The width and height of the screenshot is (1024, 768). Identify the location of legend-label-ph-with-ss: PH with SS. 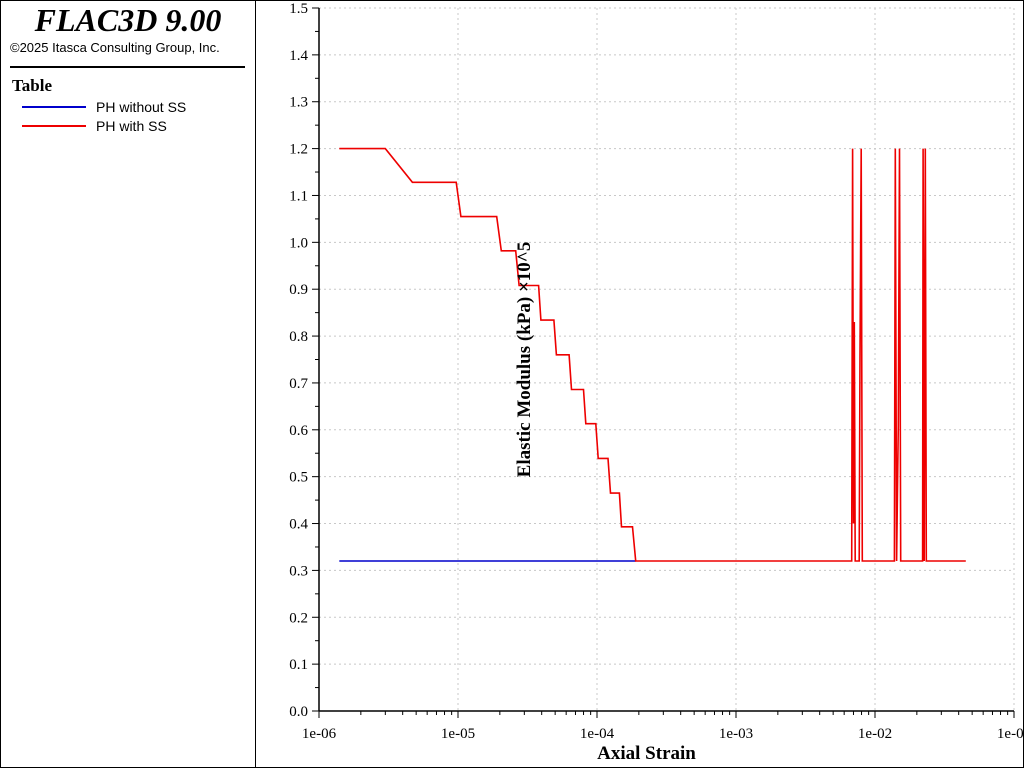
(131, 126).